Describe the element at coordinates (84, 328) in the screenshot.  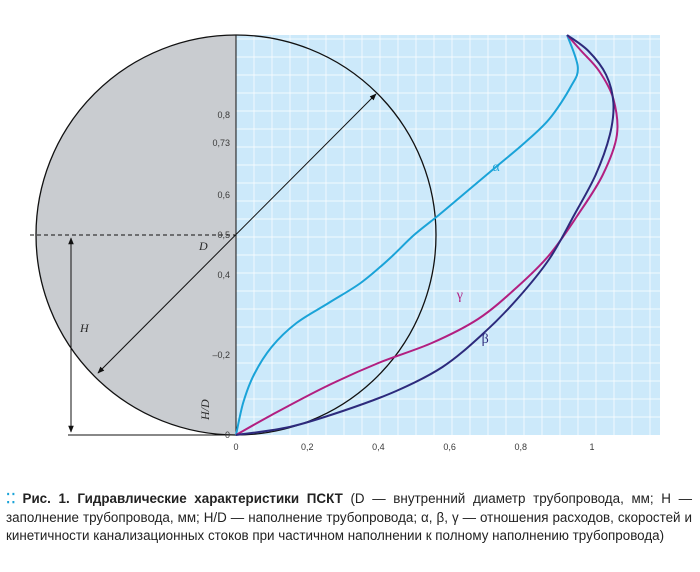
I see `height-label: H` at that location.